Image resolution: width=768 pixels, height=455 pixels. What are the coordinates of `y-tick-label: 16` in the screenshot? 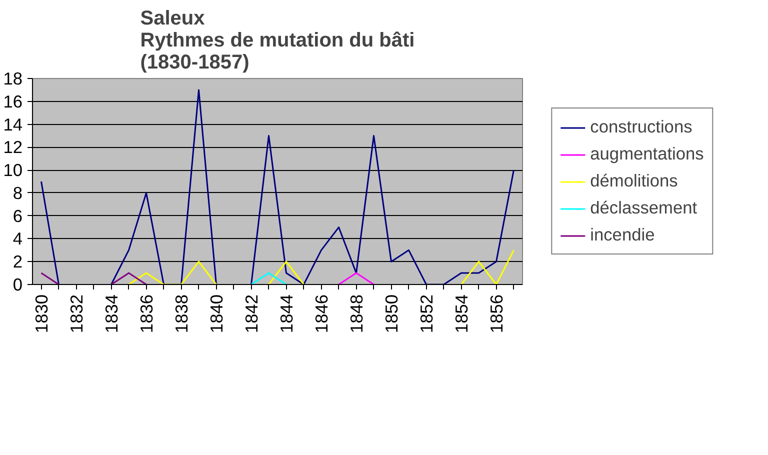 It's located at (13, 101).